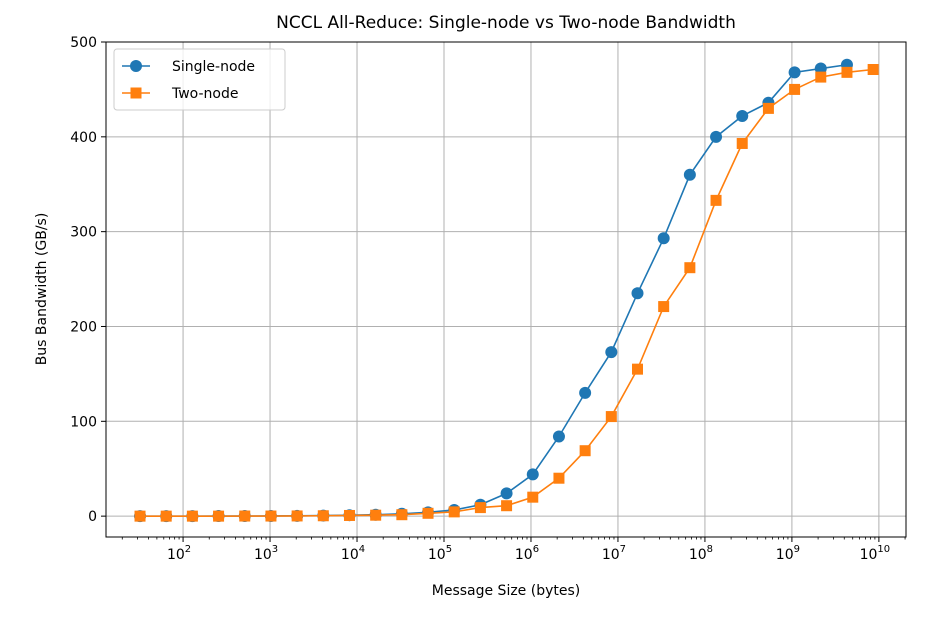 Image resolution: width=936 pixels, height=638 pixels. I want to click on x-tick-label: 10⁴, so click(353, 553).